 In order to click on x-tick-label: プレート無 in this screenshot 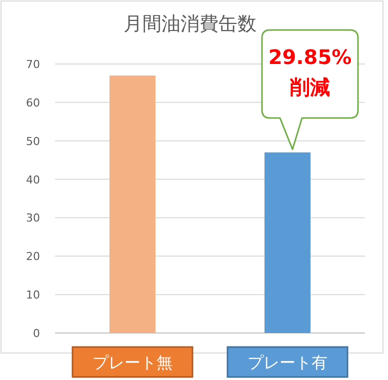, I will do `click(132, 362)`.